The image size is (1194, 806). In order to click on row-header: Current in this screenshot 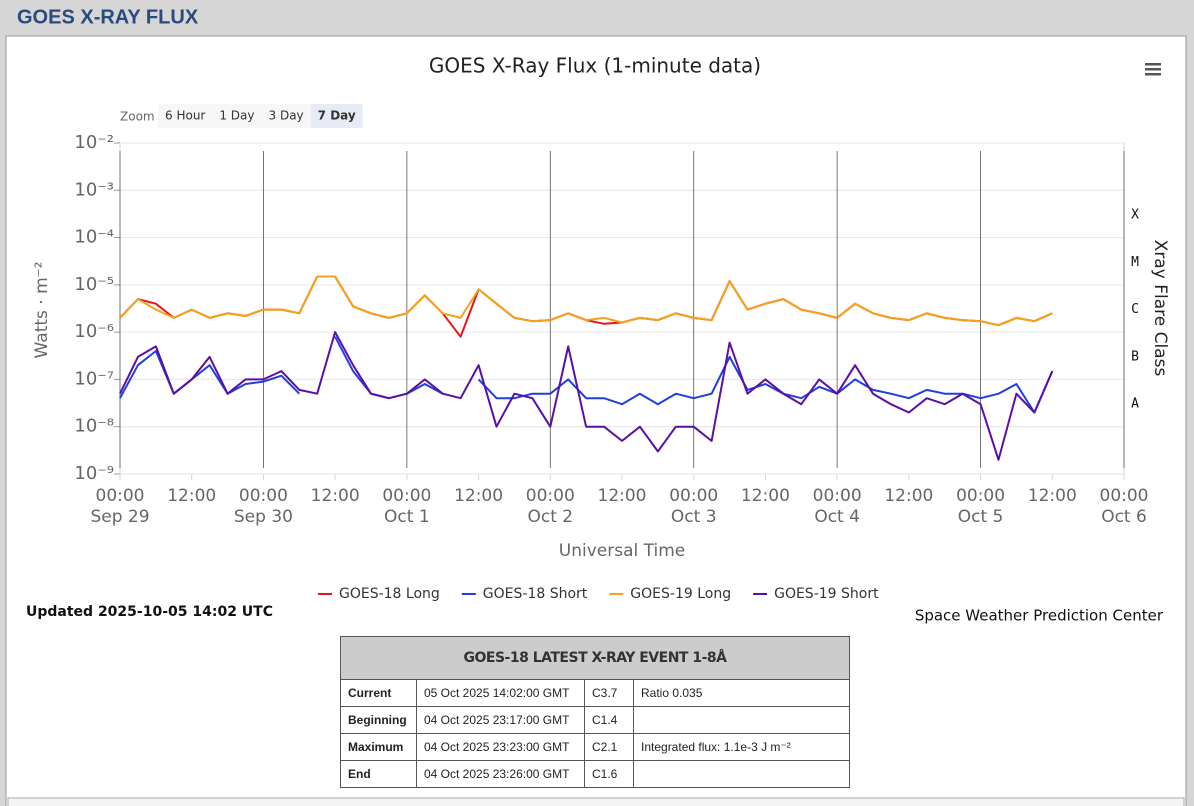, I will do `click(378, 693)`.